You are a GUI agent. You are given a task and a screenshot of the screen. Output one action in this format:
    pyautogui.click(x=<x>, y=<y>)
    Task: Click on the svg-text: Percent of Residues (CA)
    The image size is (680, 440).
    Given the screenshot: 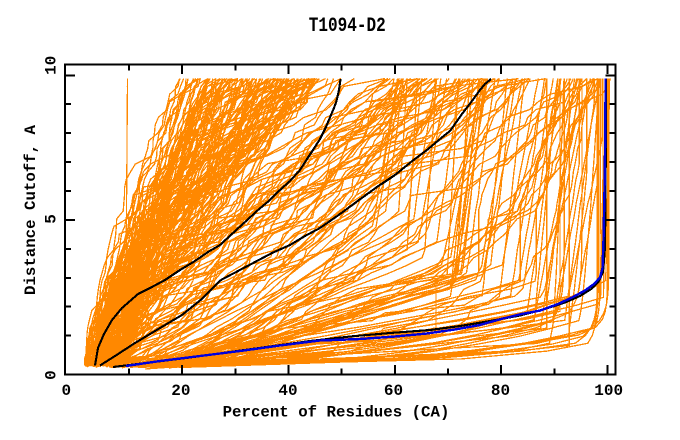 What is the action you would take?
    pyautogui.click(x=336, y=413)
    